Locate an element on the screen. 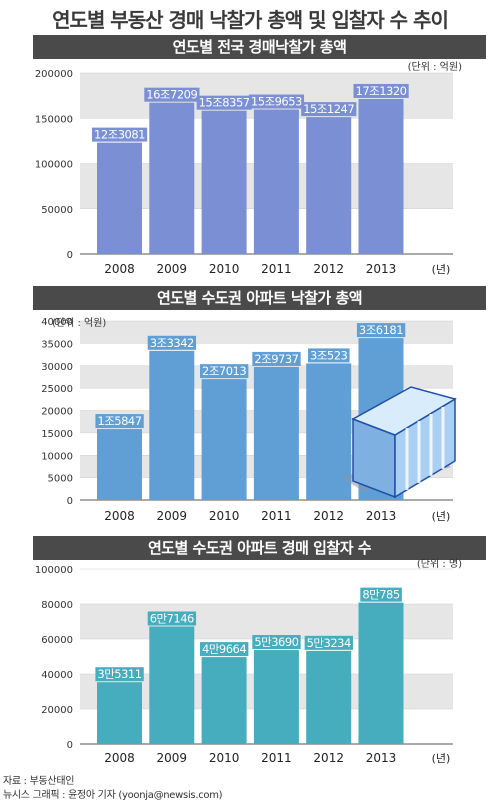  y-tick-label-2-5: 100000 is located at coordinates (54, 570).